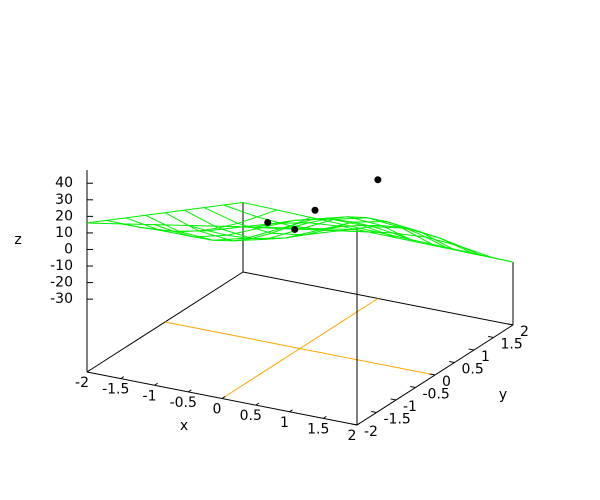  Describe the element at coordinates (512, 345) in the screenshot. I see `y-tick-label: 1.5` at that location.